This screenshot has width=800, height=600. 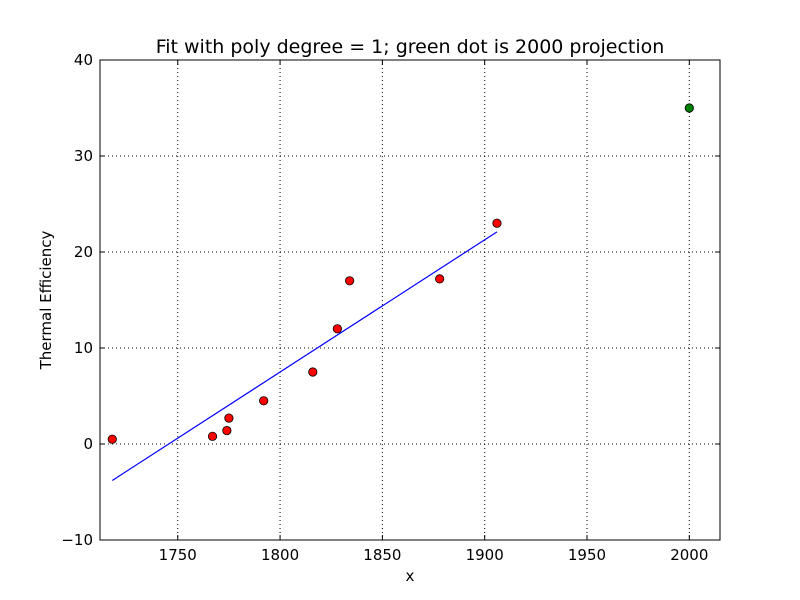 What do you see at coordinates (689, 555) in the screenshot?
I see `x-tick-label: 2000` at bounding box center [689, 555].